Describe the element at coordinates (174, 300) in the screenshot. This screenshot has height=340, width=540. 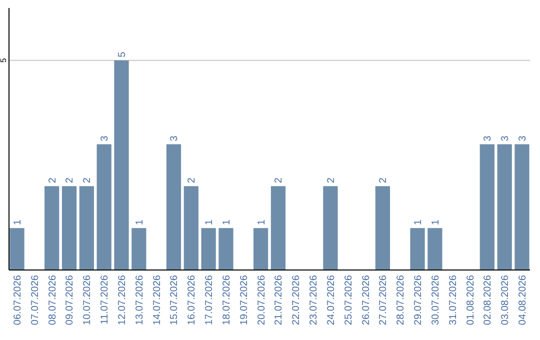
I see `x-tick-label: 15.07.2026` at that location.